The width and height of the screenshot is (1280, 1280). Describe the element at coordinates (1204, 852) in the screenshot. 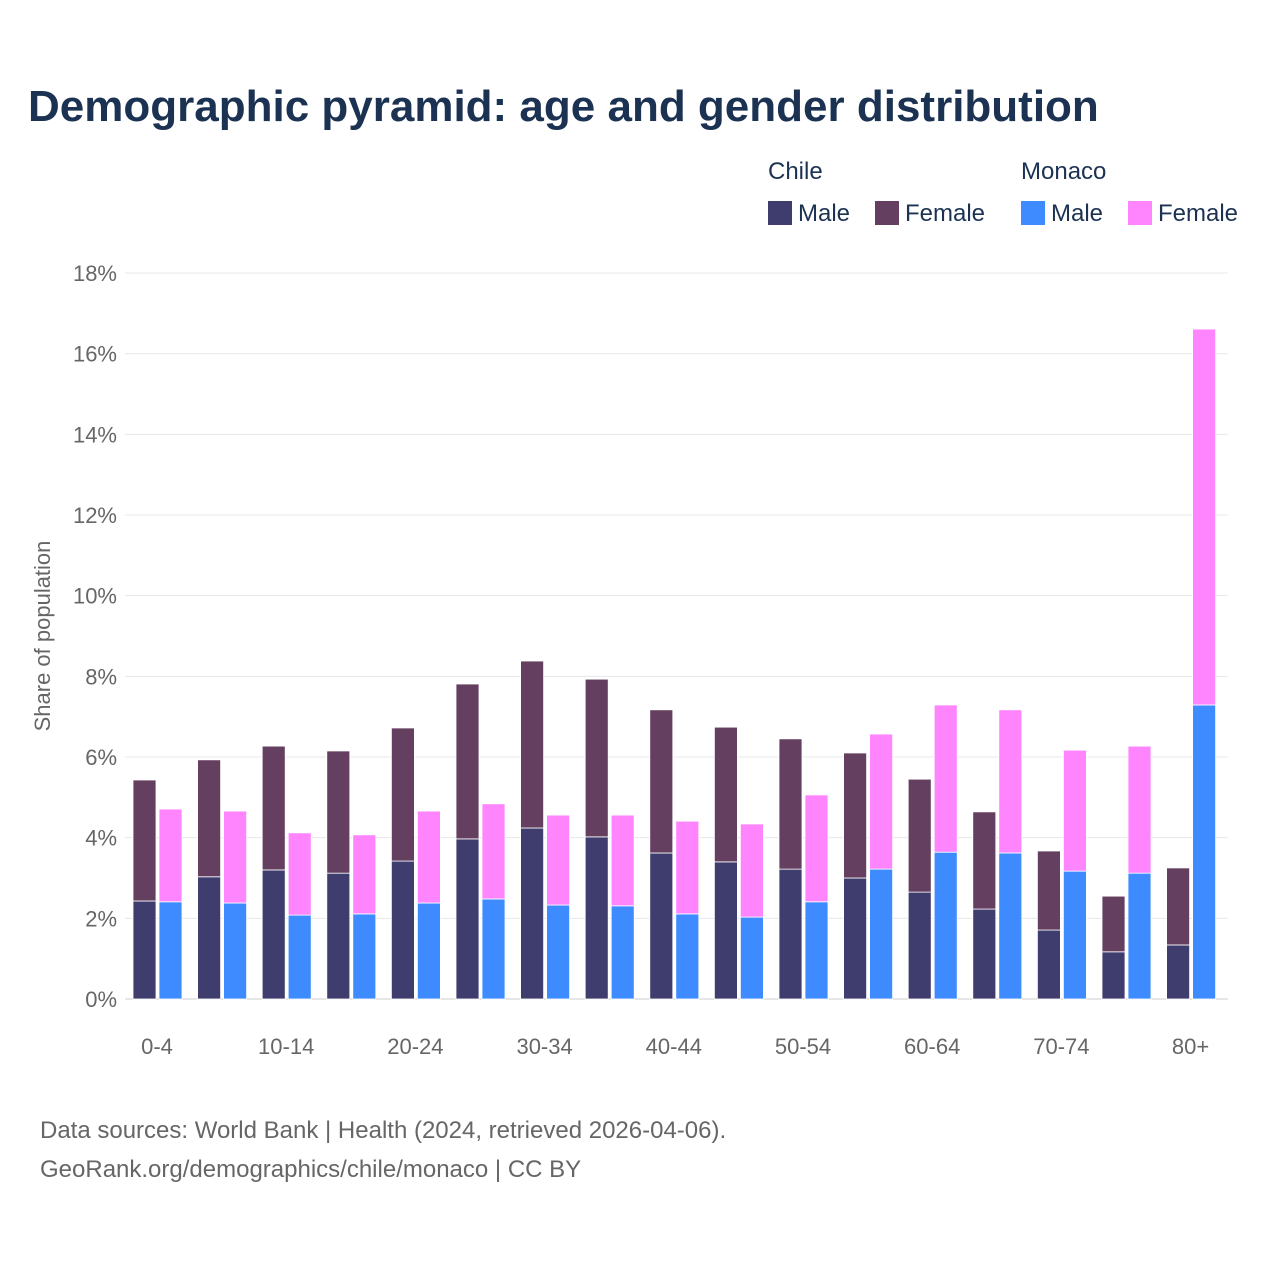

I see `bar-monaco-male-80+` at that location.